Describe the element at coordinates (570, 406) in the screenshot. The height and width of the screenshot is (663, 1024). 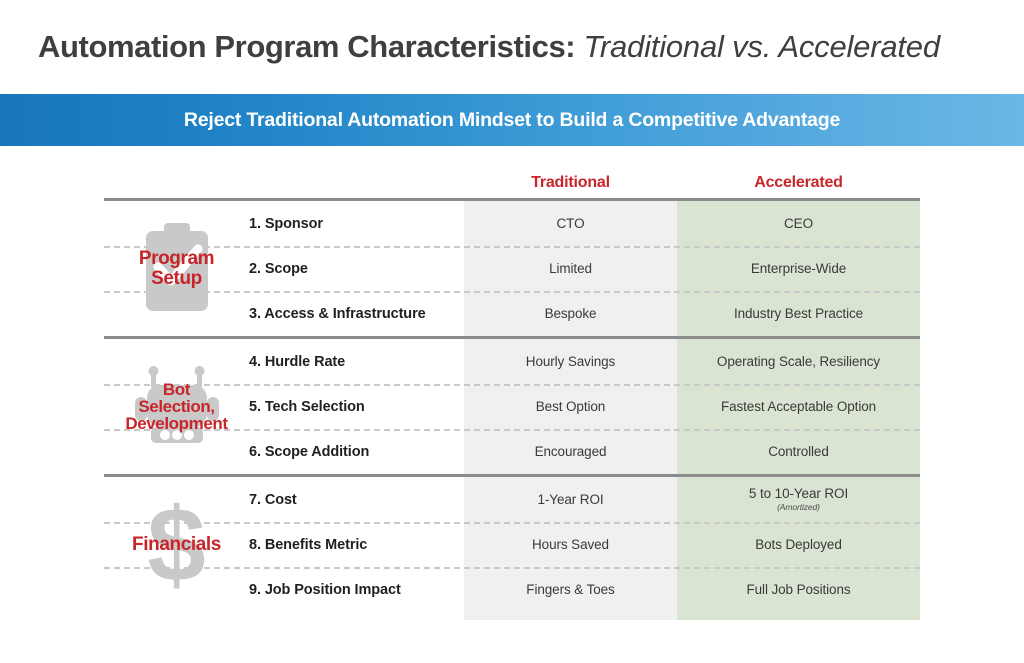
I see `row-value-traditional: Best Option` at that location.